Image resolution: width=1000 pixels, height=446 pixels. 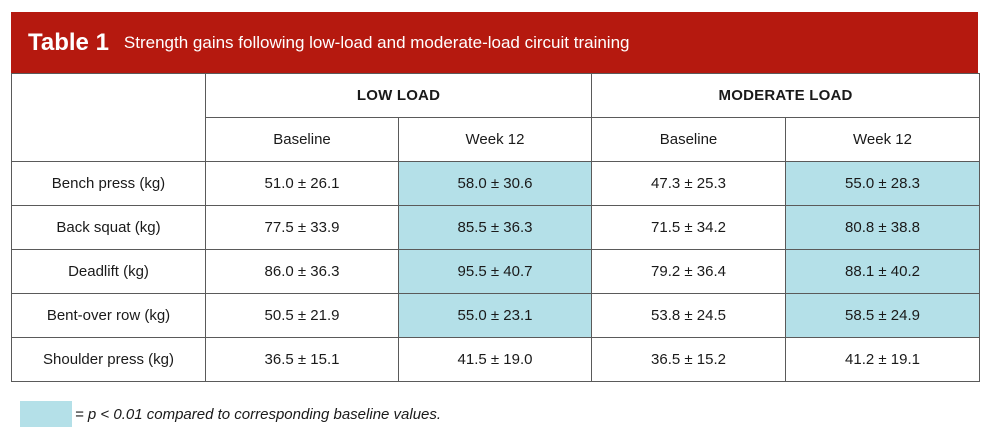 What do you see at coordinates (689, 183) in the screenshot?
I see `value-cell: 47.3 ± 25.3` at bounding box center [689, 183].